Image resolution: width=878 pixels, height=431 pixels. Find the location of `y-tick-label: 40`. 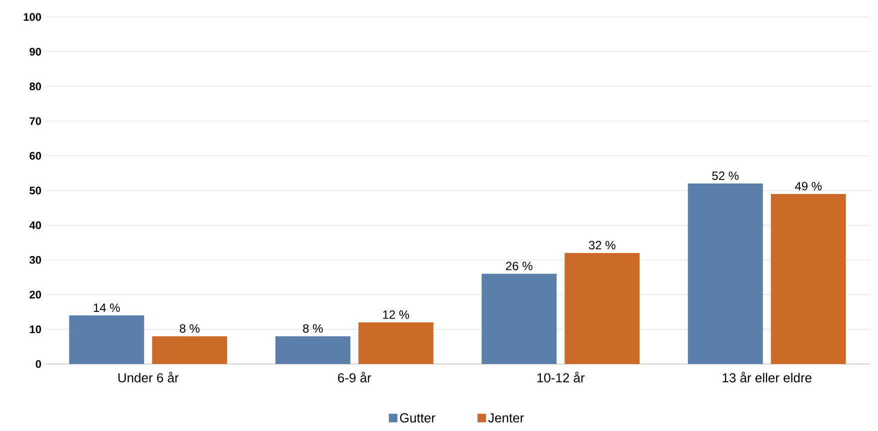

y-tick-label: 40 is located at coordinates (35, 225).